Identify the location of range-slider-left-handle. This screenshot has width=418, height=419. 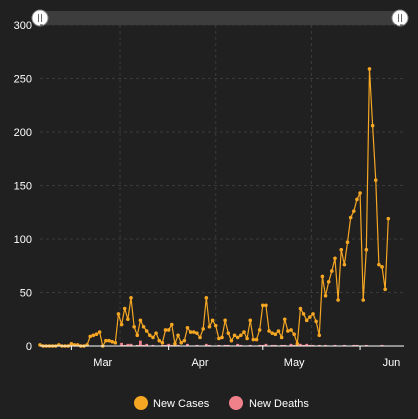
(40, 18).